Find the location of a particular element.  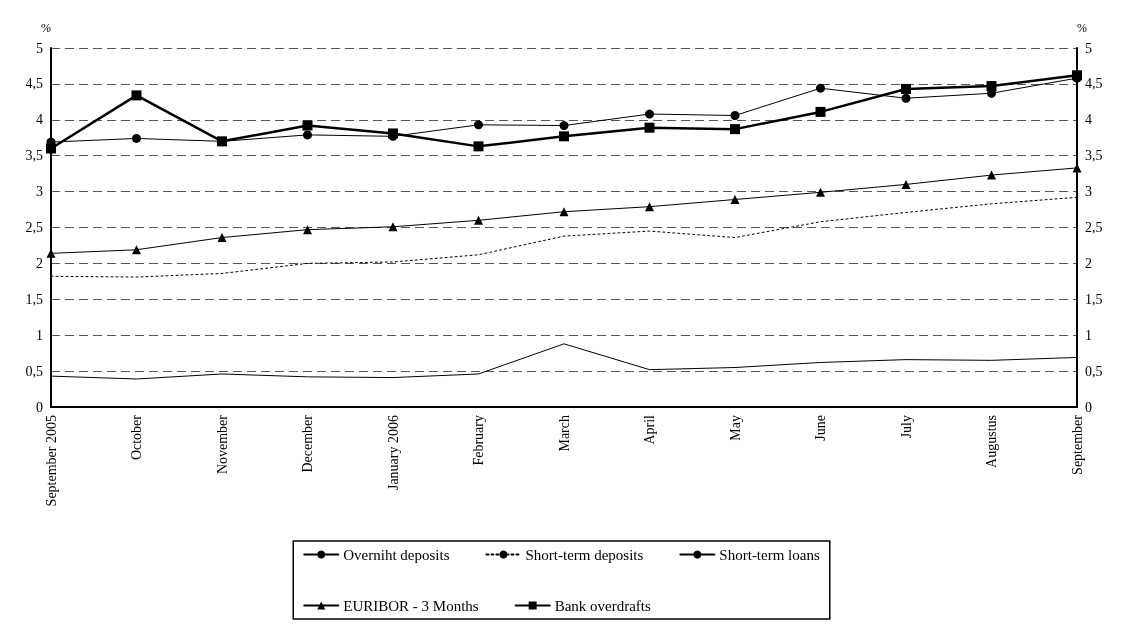

y-tick-label: 0,5 is located at coordinates (34, 371).